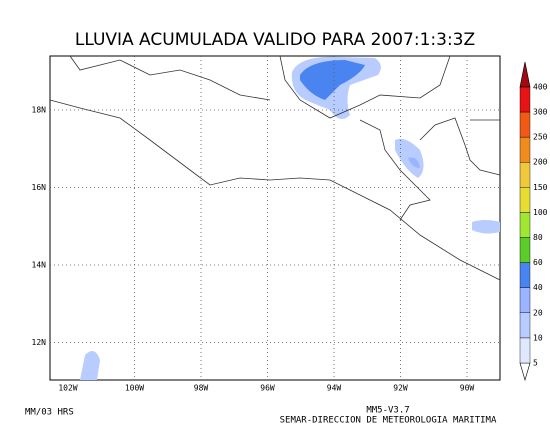 The image size is (550, 425). What do you see at coordinates (538, 237) in the screenshot?
I see `colorbar-label: 80` at bounding box center [538, 237].